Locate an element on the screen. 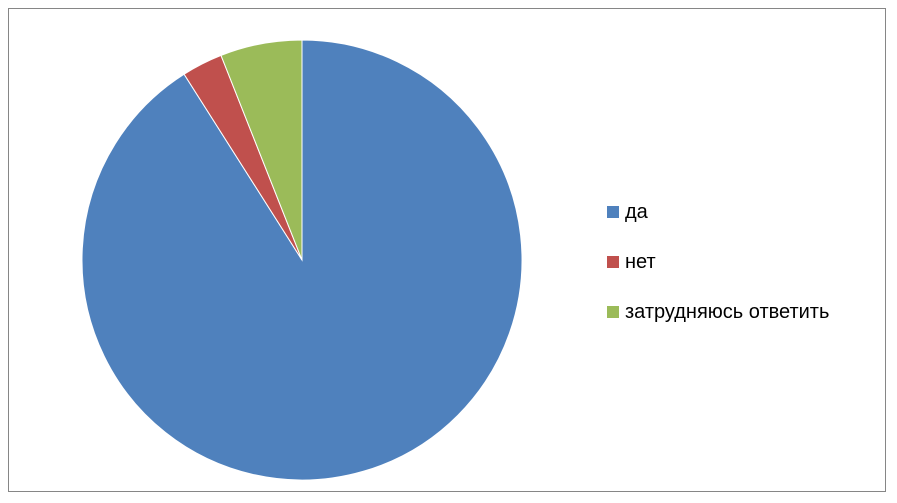 The width and height of the screenshot is (897, 503). legend-item-hard-to-say: затрудняюсь ответить is located at coordinates (718, 312).